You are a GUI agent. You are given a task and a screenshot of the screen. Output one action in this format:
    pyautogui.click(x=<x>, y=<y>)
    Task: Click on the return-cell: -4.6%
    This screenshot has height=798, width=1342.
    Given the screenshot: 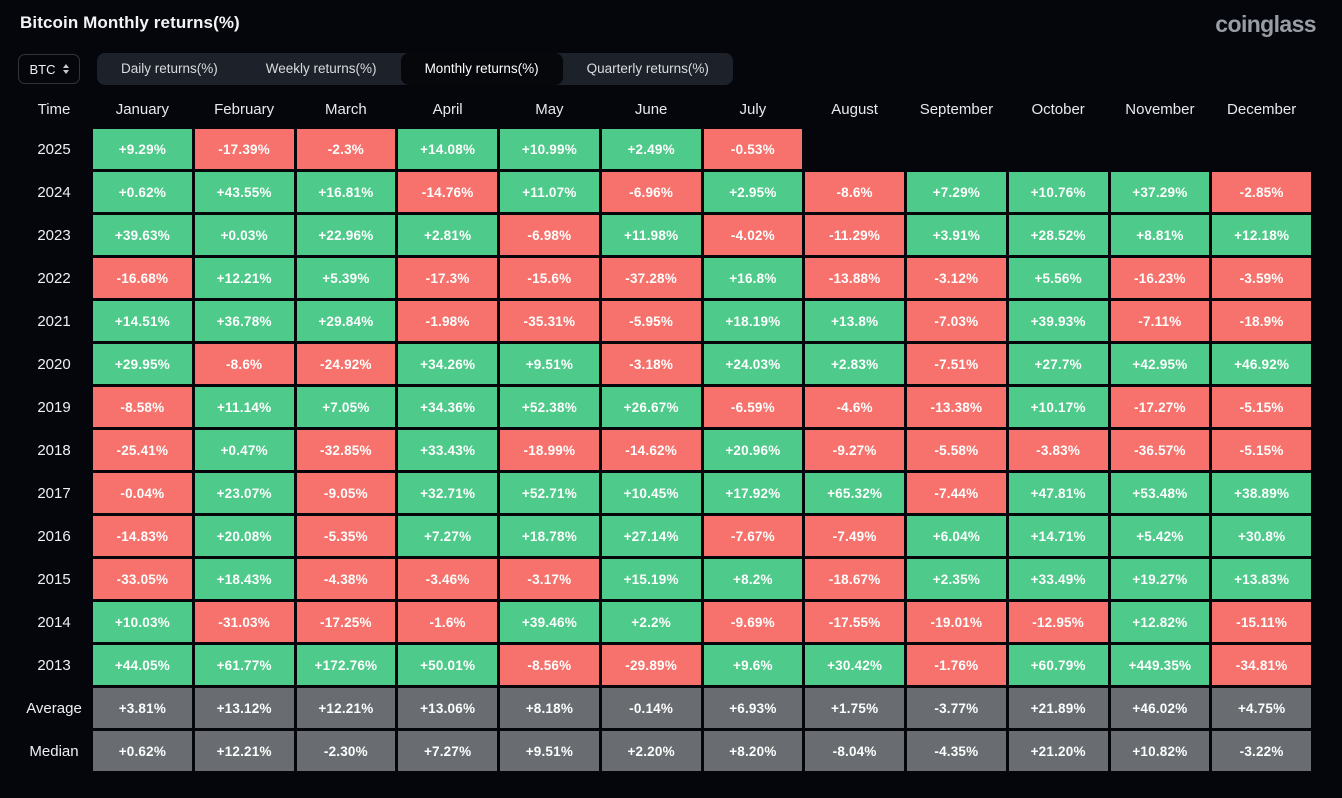 What is the action you would take?
    pyautogui.click(x=854, y=407)
    